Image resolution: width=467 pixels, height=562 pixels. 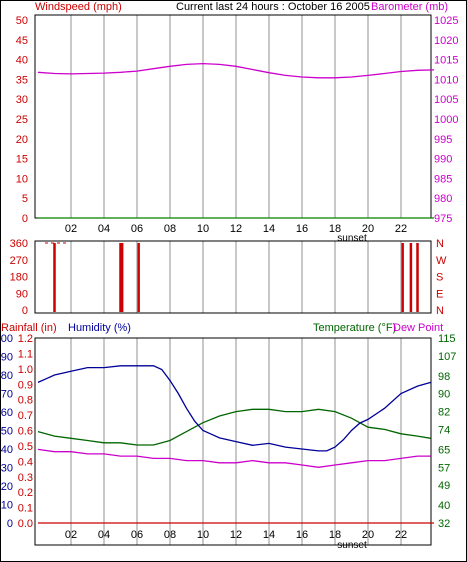 What do you see at coordinates (446, 80) in the screenshot?
I see `right-tick-label: 1010` at bounding box center [446, 80].